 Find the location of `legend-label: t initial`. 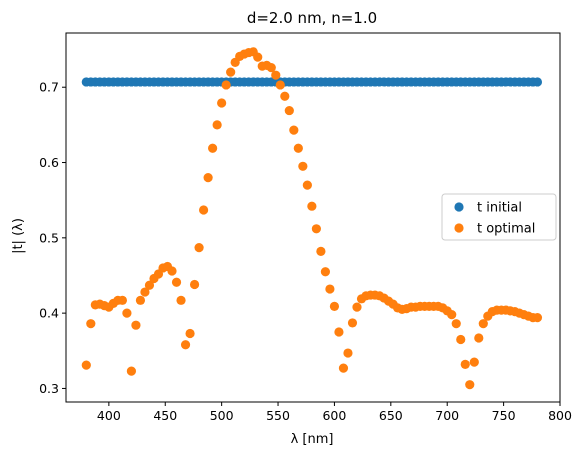

legend-label: t initial is located at coordinates (499, 208).